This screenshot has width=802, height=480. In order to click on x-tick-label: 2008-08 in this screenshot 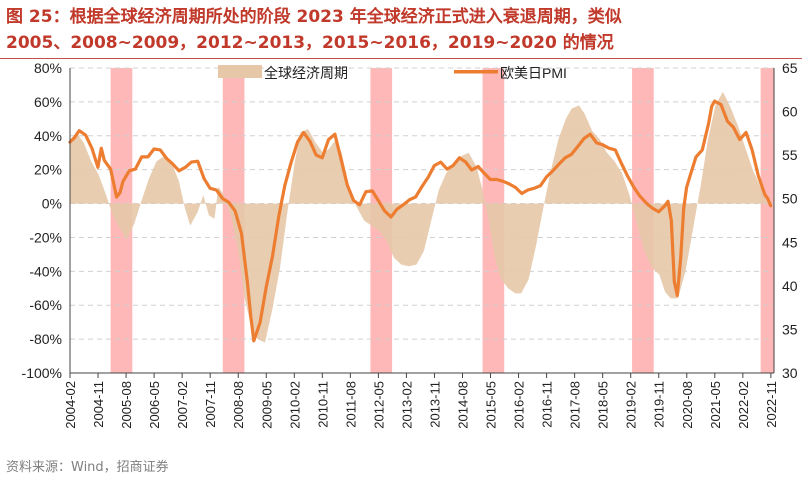, I will do `click(238, 405)`.